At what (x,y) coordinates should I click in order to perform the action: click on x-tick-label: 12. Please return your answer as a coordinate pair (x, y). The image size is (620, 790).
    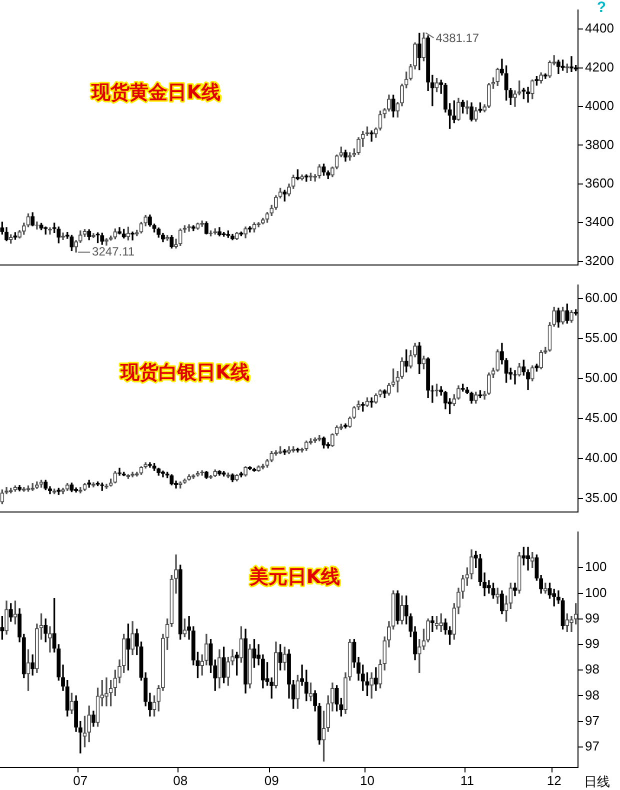
    Looking at the image, I should click on (554, 780).